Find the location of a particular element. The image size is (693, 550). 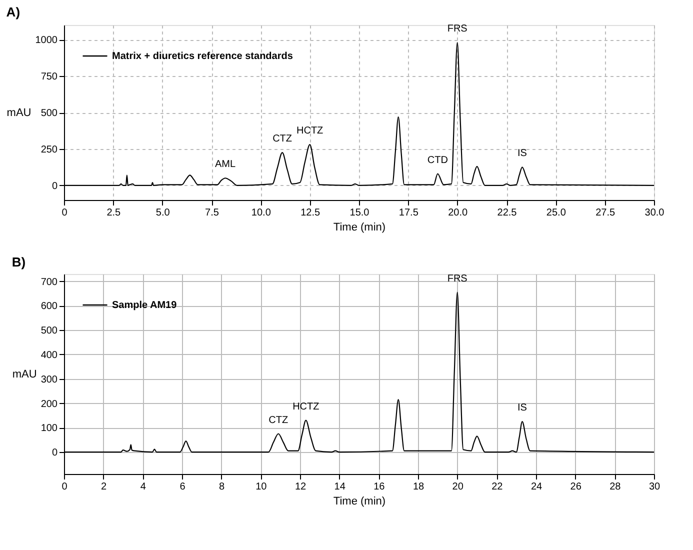

x-tick-label: 27.5 is located at coordinates (606, 213).